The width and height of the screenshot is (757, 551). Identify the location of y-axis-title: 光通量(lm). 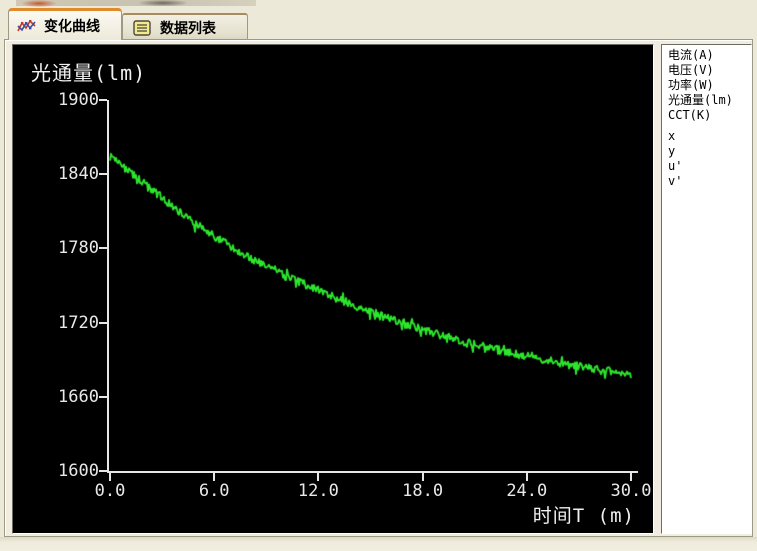
(89, 73).